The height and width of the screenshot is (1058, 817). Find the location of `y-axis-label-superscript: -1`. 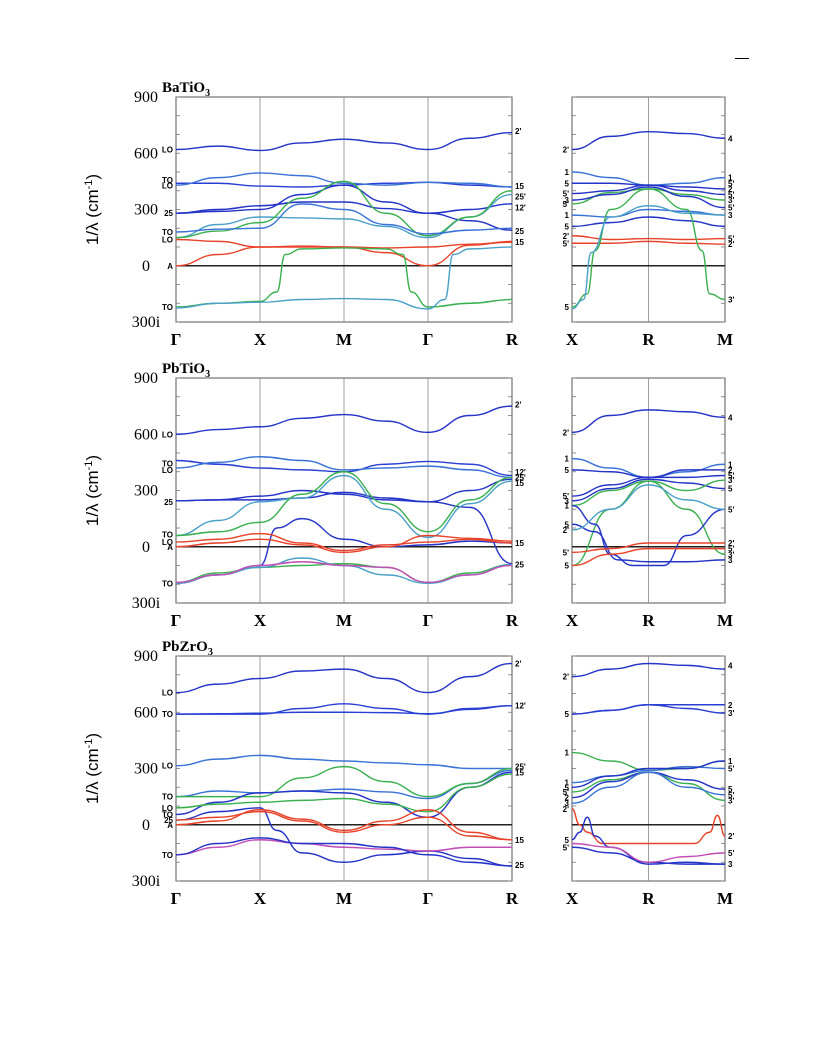

y-axis-label-superscript: -1 is located at coordinates (89, 466).